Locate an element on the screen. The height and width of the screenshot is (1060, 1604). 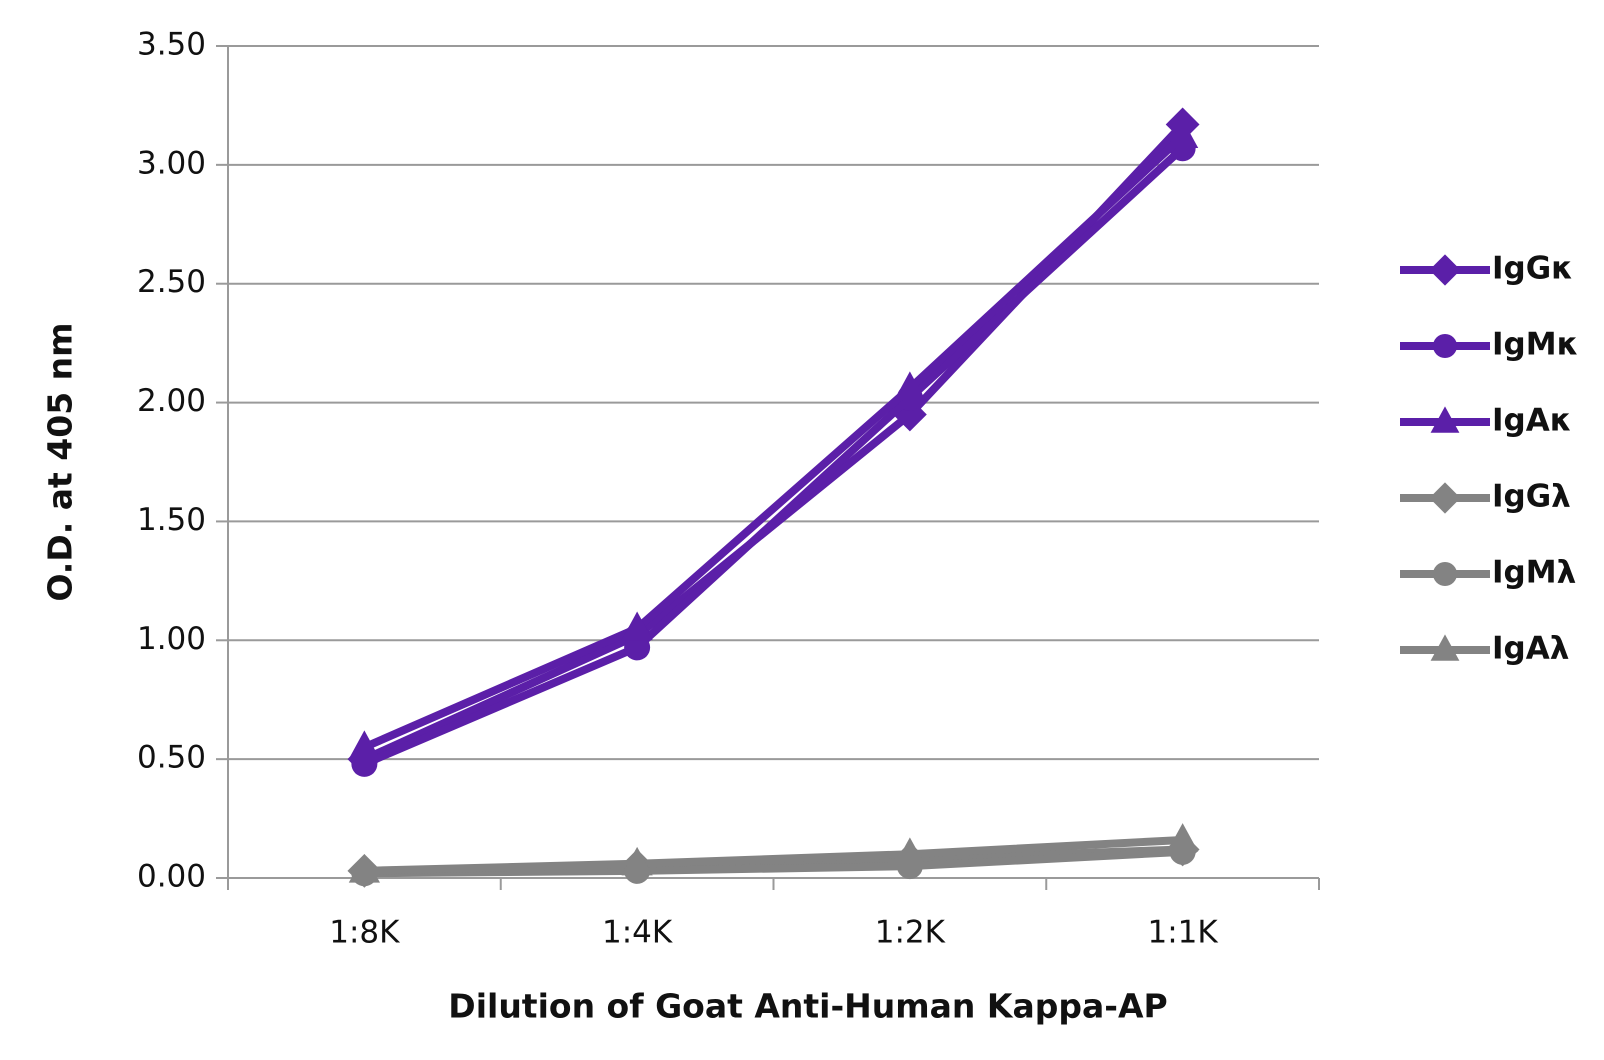
x-tick-label: 1:2K is located at coordinates (910, 933).